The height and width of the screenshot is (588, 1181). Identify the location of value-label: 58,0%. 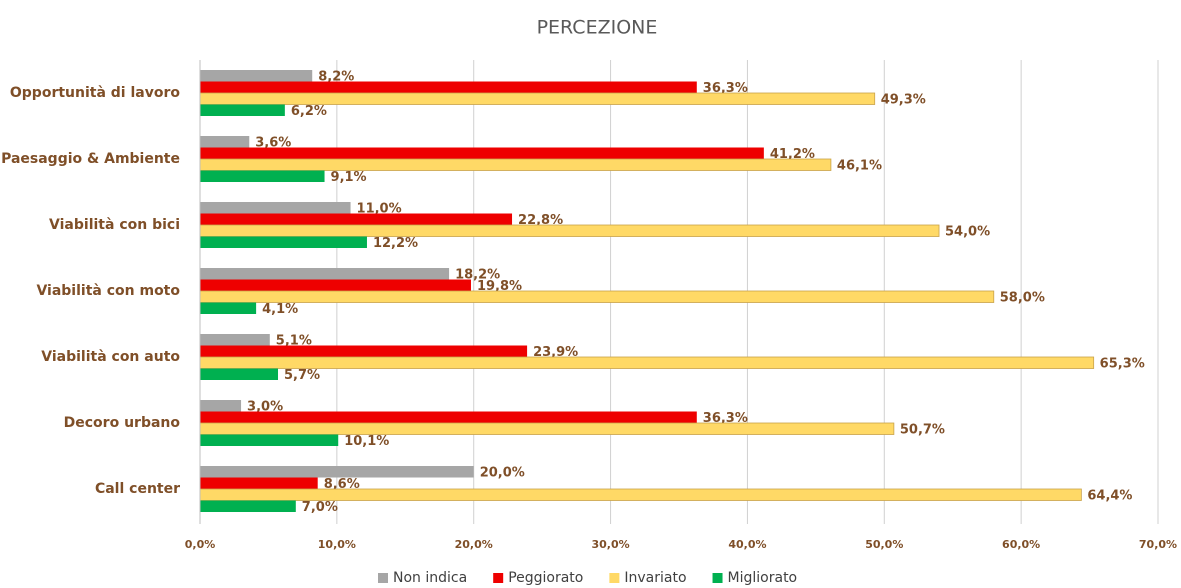
(1022, 297).